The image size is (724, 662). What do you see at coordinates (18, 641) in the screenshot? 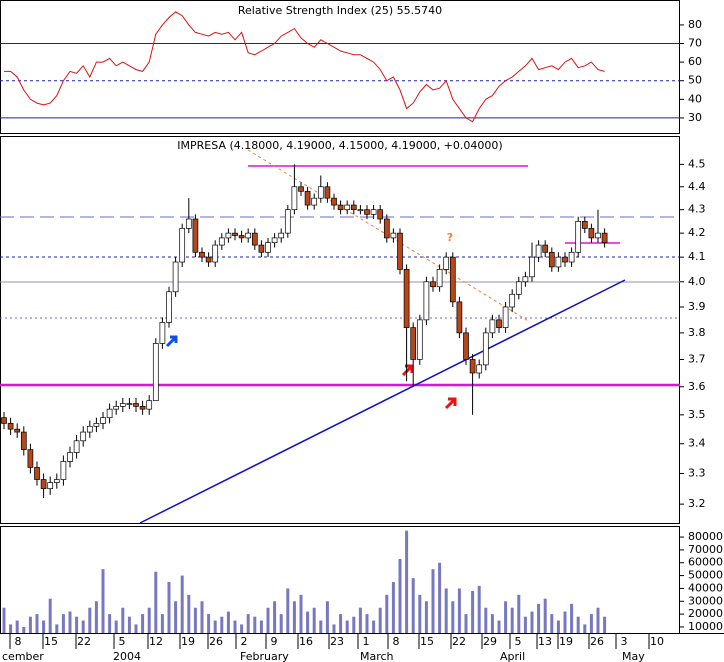
I see `date-label: 8` at bounding box center [18, 641].